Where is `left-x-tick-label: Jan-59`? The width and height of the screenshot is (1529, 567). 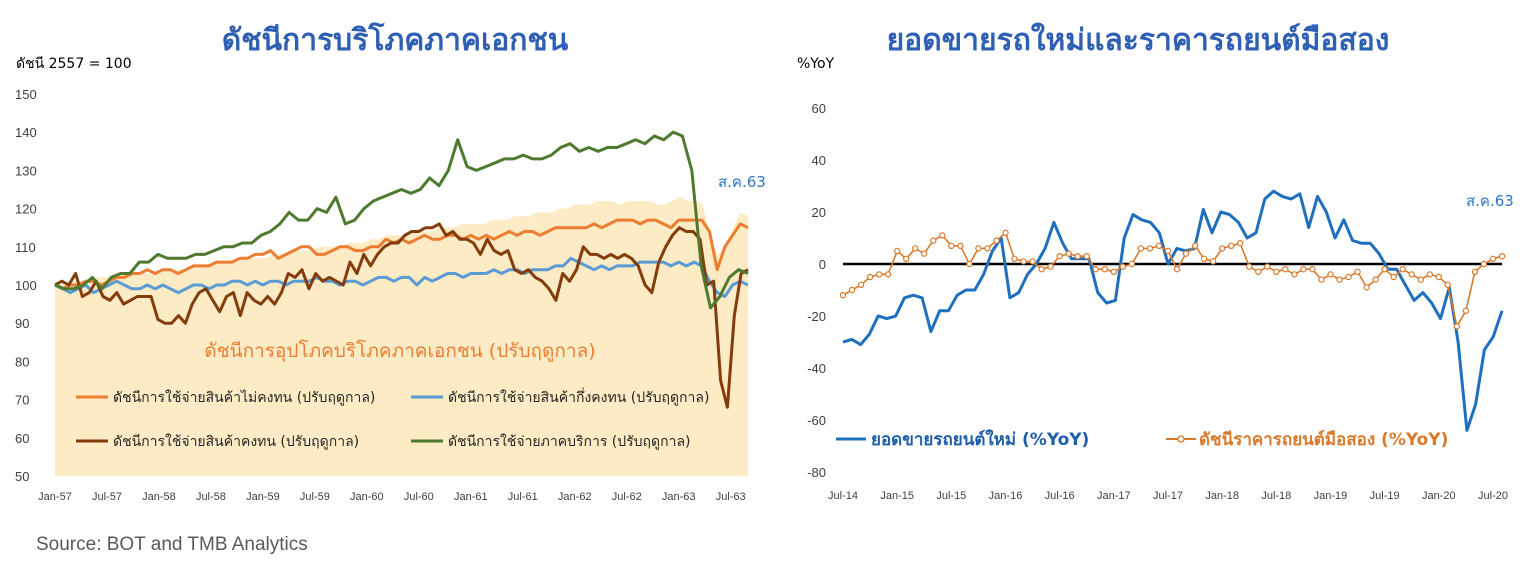 left-x-tick-label: Jan-59 is located at coordinates (263, 497).